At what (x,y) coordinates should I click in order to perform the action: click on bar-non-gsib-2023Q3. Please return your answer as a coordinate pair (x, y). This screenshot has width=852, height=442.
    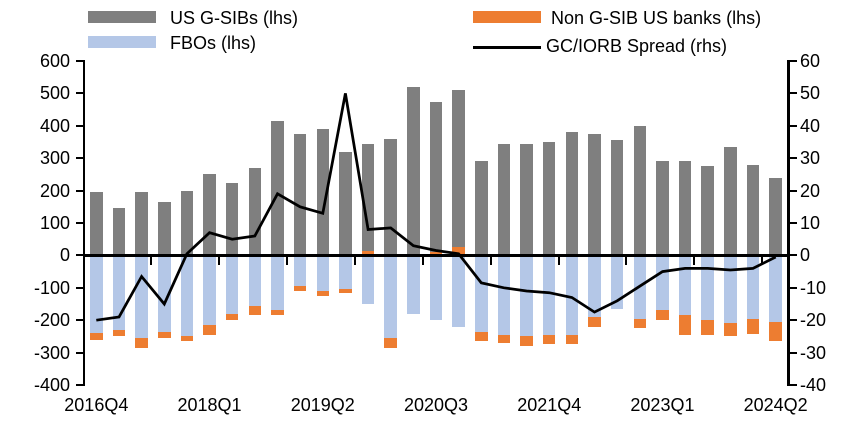
    Looking at the image, I should click on (707, 327).